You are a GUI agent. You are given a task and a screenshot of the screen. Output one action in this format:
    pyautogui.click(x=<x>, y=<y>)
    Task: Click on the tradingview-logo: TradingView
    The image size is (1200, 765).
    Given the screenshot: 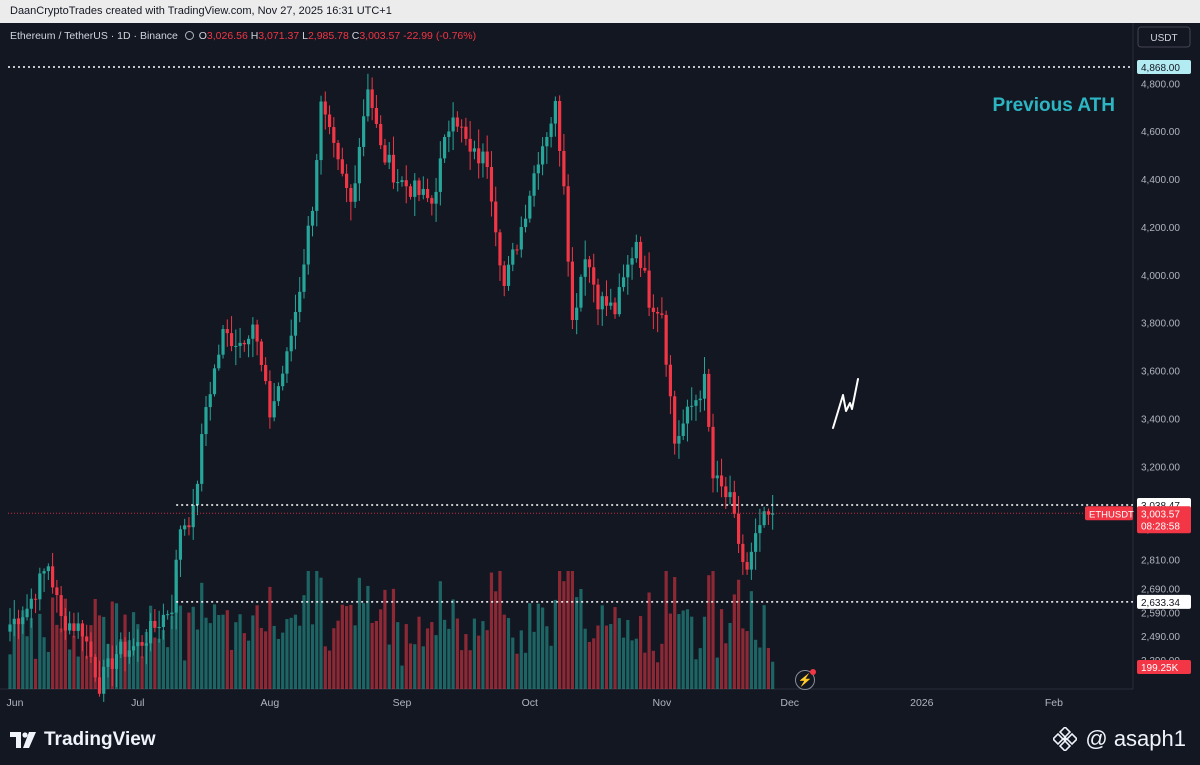 What is the action you would take?
    pyautogui.click(x=83, y=740)
    